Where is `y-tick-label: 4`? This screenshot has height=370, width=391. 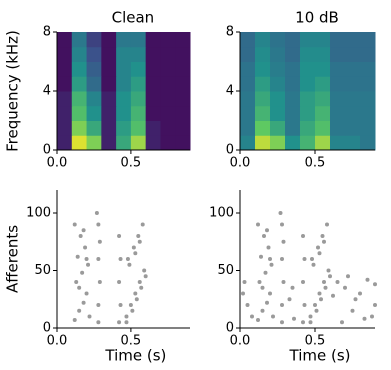
y-tick-label: 4 is located at coordinates (47, 91).